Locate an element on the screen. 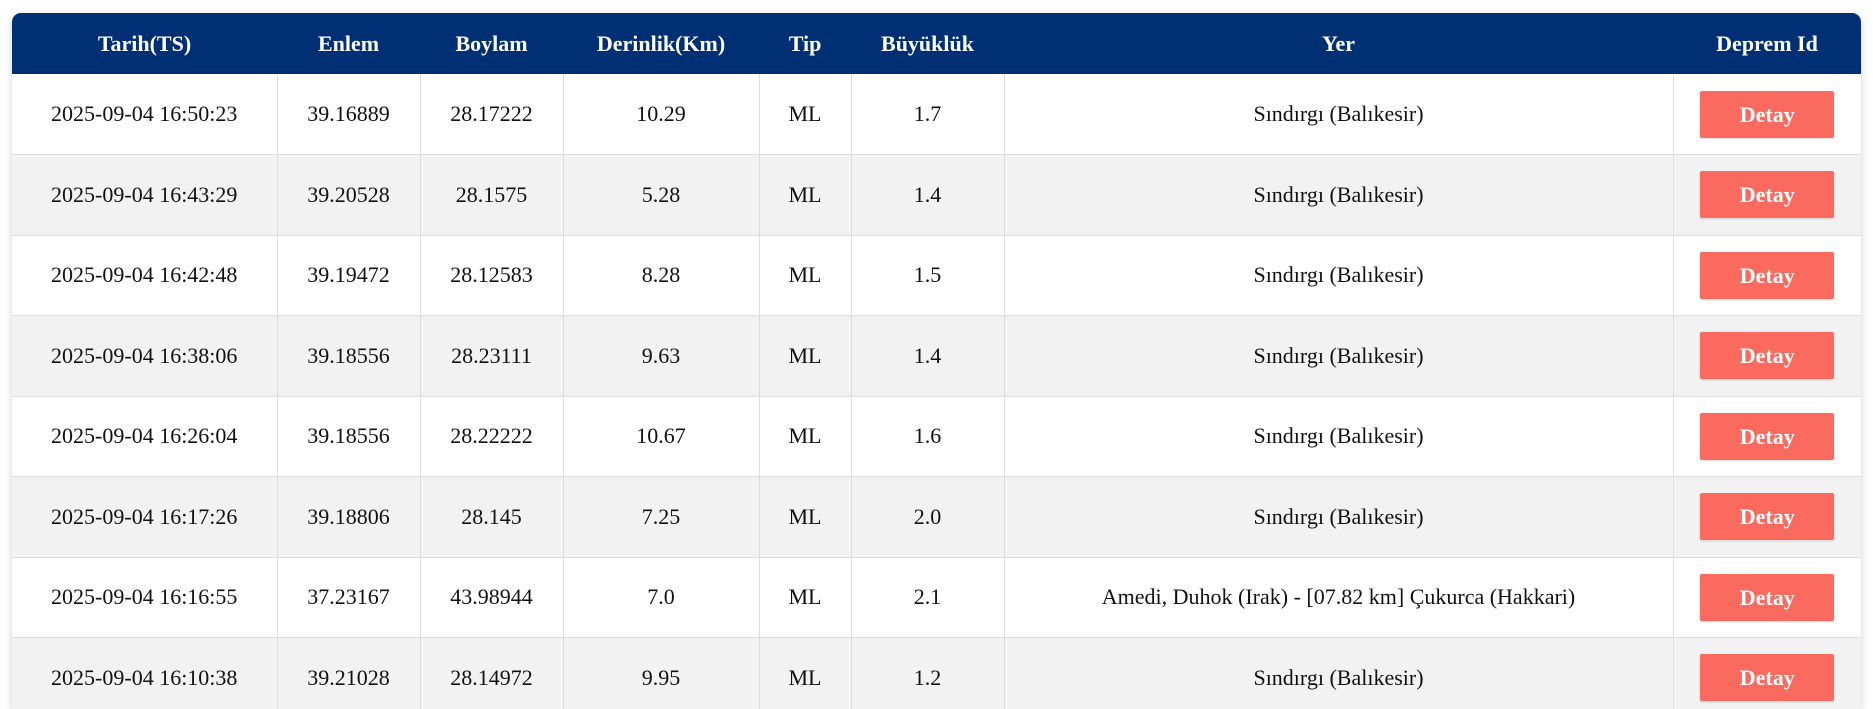 The width and height of the screenshot is (1873, 709). cell-enlem: 39.19472 is located at coordinates (349, 275).